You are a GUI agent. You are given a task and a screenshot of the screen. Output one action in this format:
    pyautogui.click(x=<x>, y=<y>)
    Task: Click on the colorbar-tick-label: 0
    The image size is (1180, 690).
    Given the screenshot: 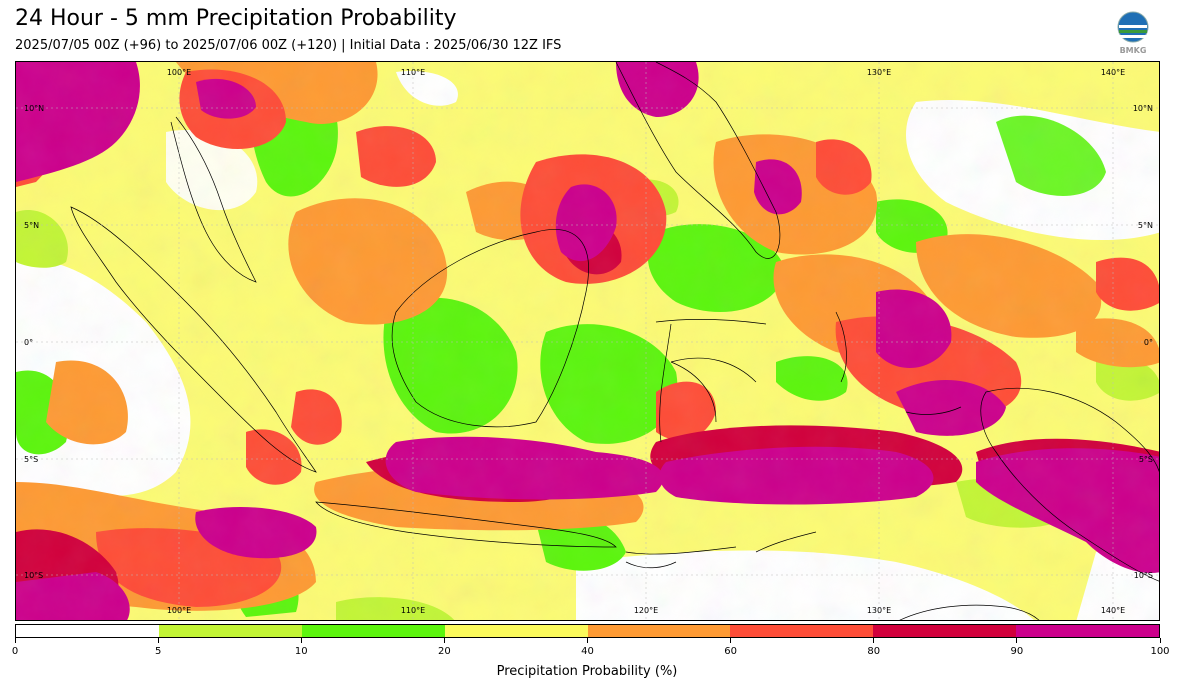 What is the action you would take?
    pyautogui.click(x=15, y=651)
    